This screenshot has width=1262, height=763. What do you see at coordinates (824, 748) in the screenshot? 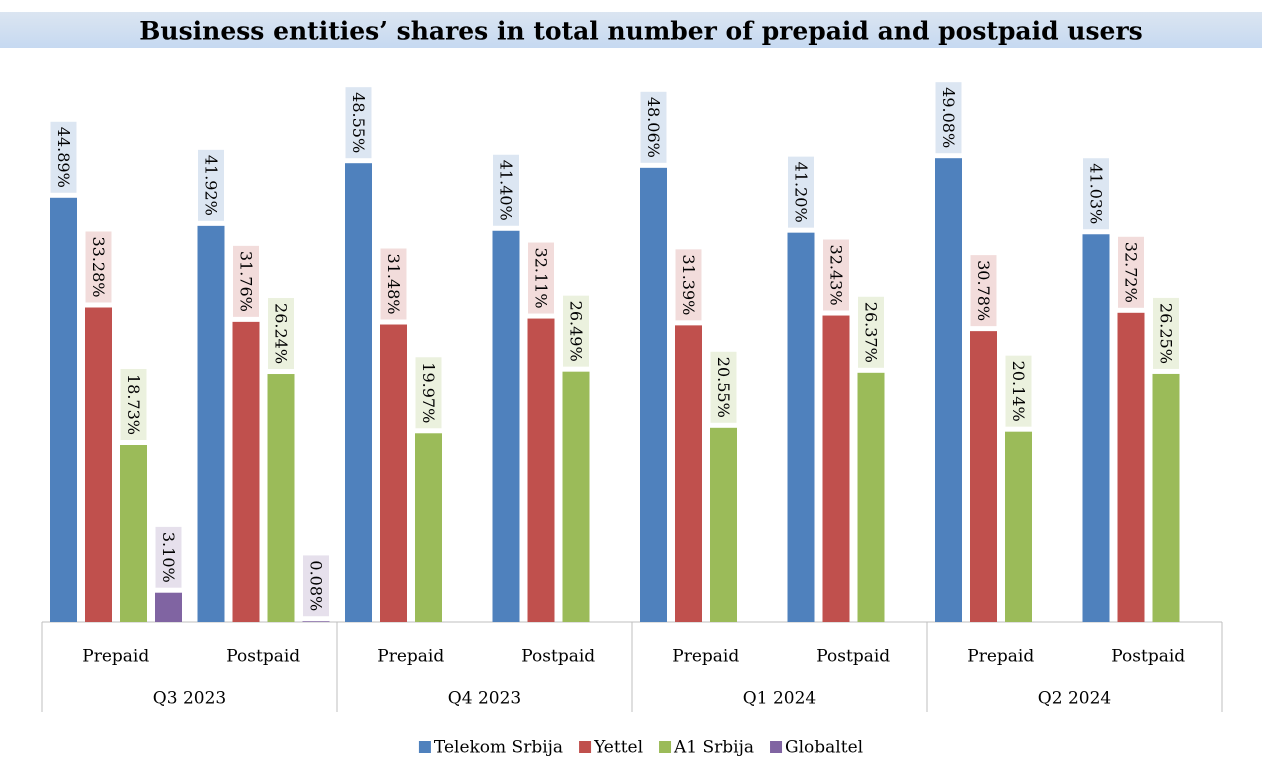
I see `legend-label: Globaltel` at bounding box center [824, 748].